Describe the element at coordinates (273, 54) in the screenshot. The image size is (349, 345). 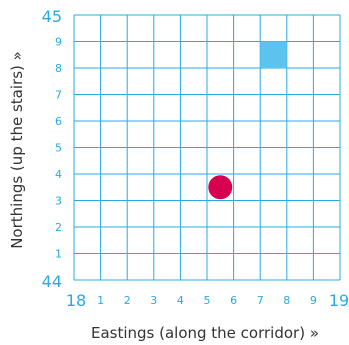
I see `square-marker` at that location.